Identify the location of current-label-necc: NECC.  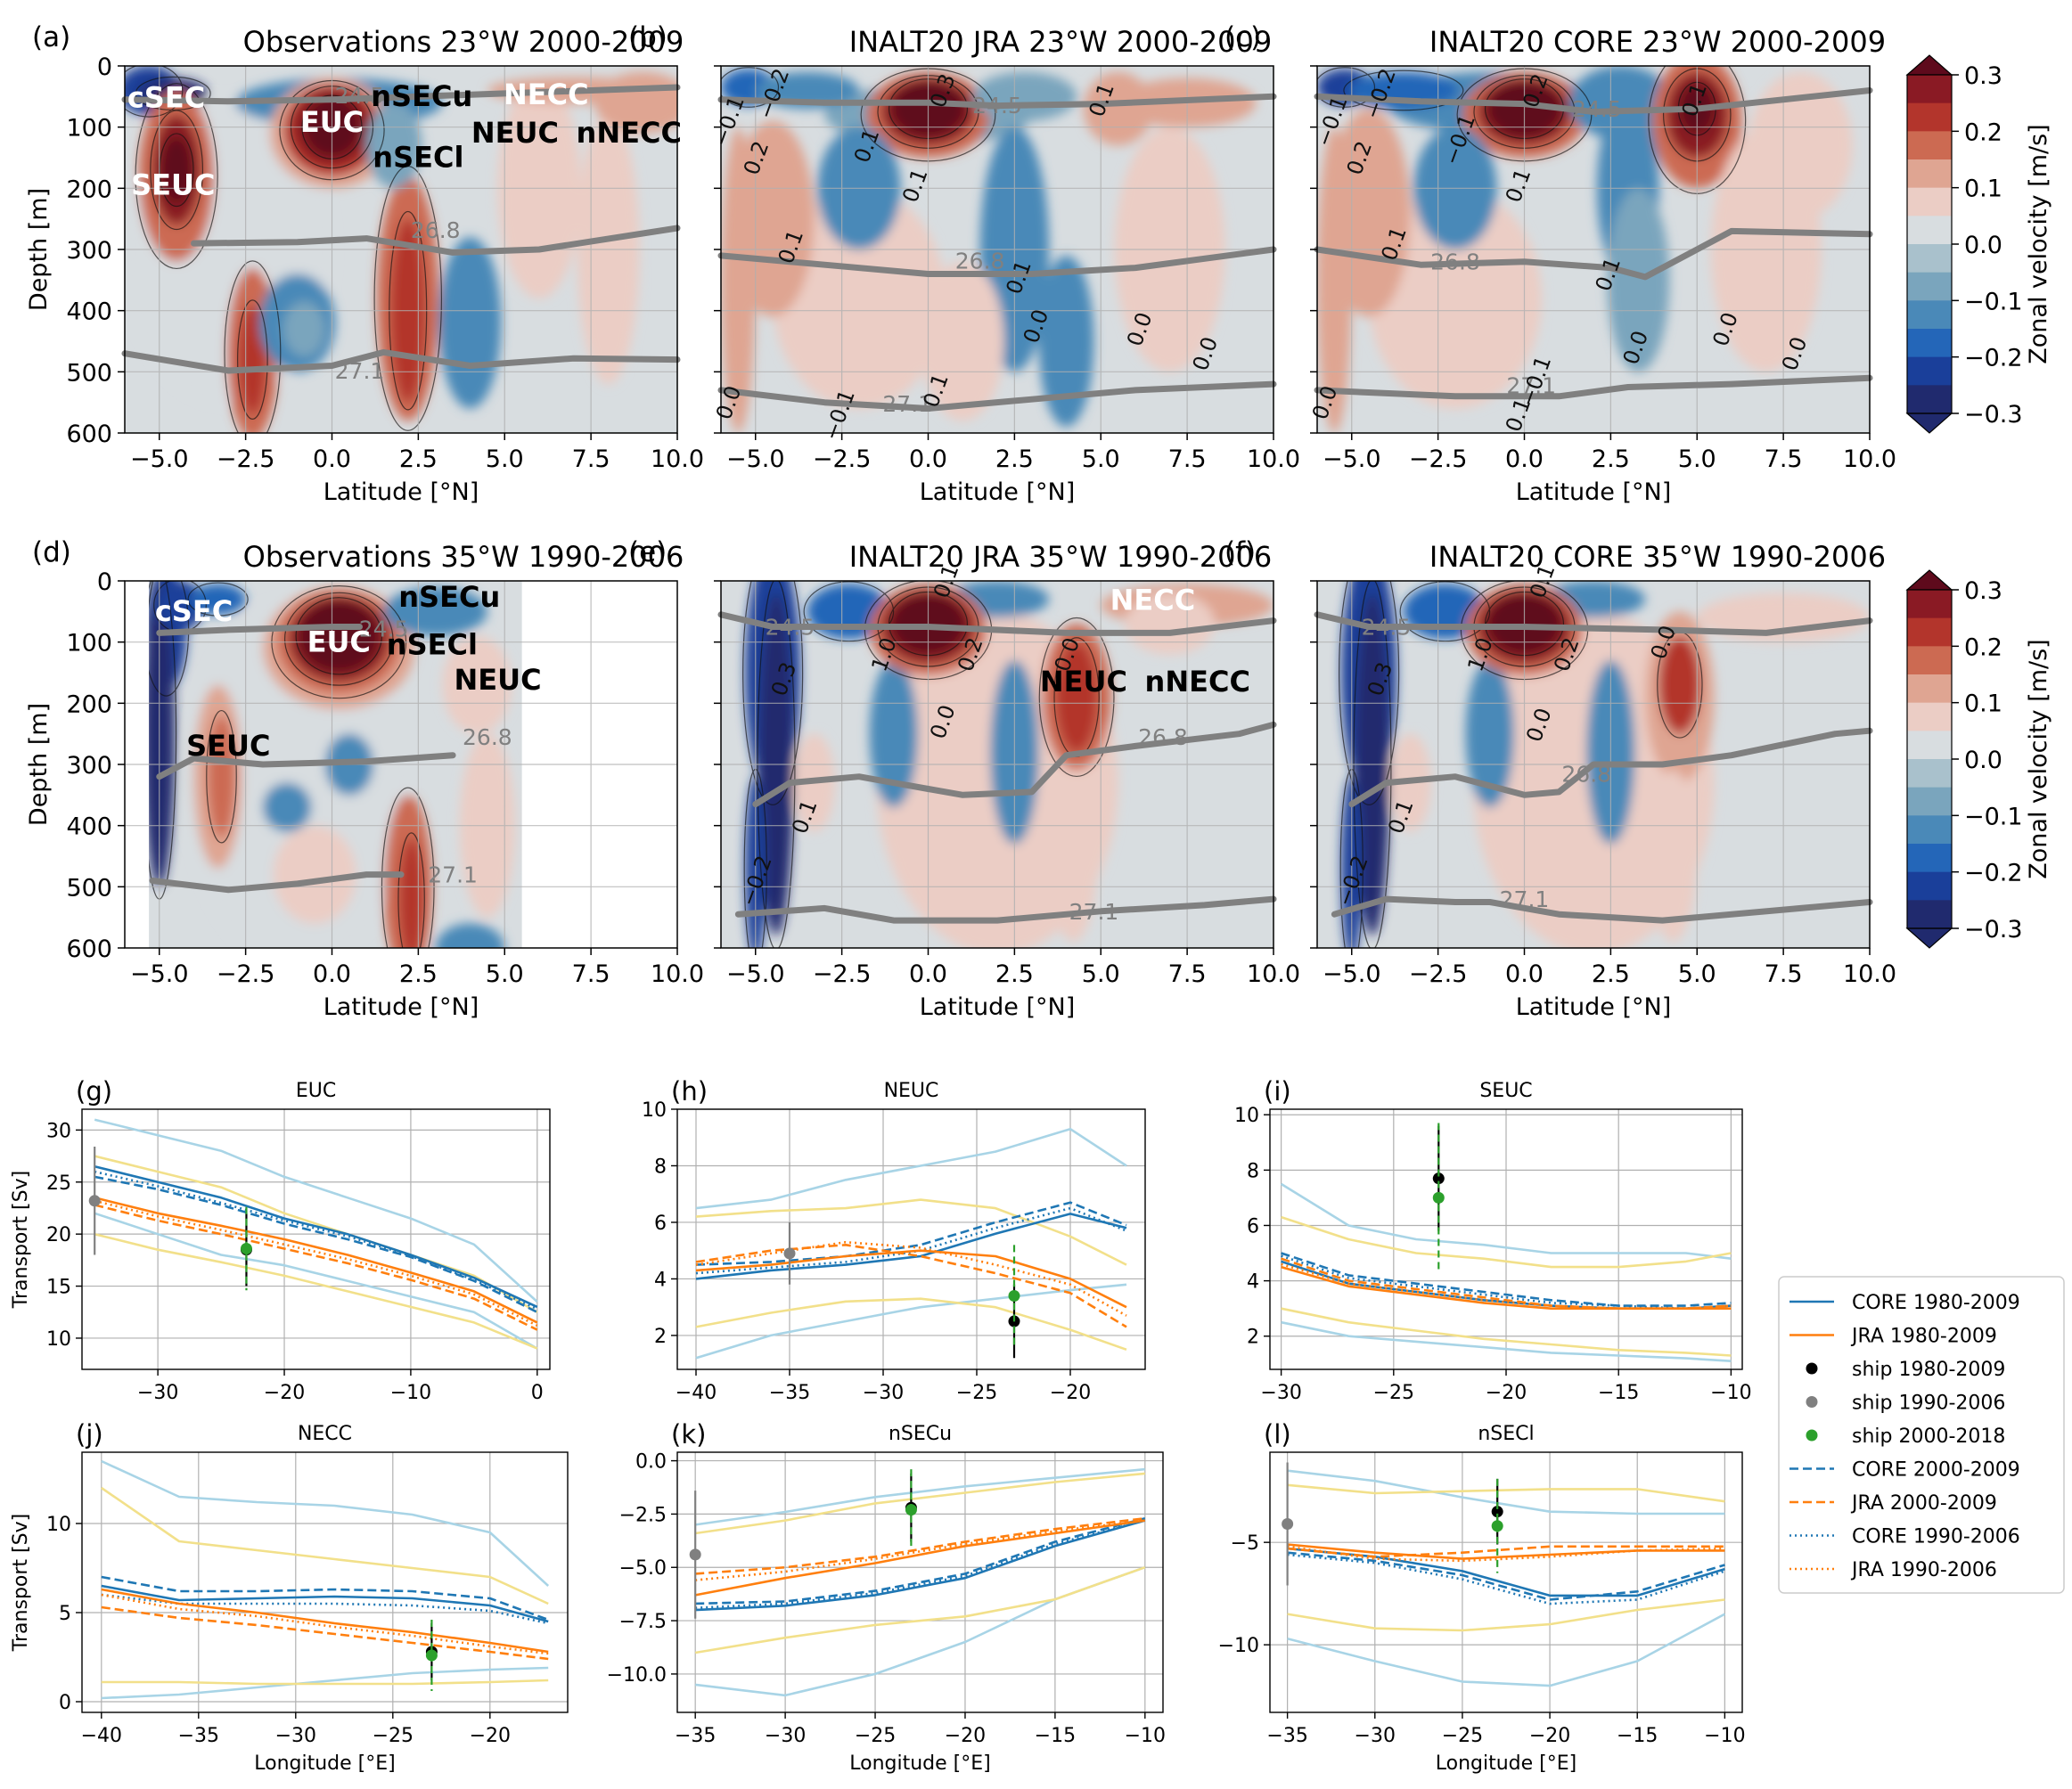
(546, 94).